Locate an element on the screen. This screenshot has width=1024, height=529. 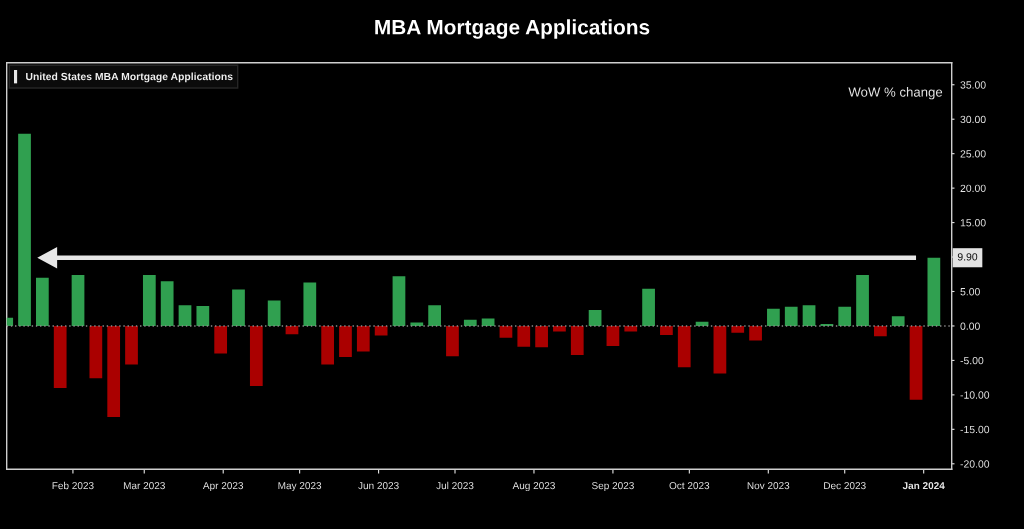
x-tick-label: Apr 2023 is located at coordinates (223, 487).